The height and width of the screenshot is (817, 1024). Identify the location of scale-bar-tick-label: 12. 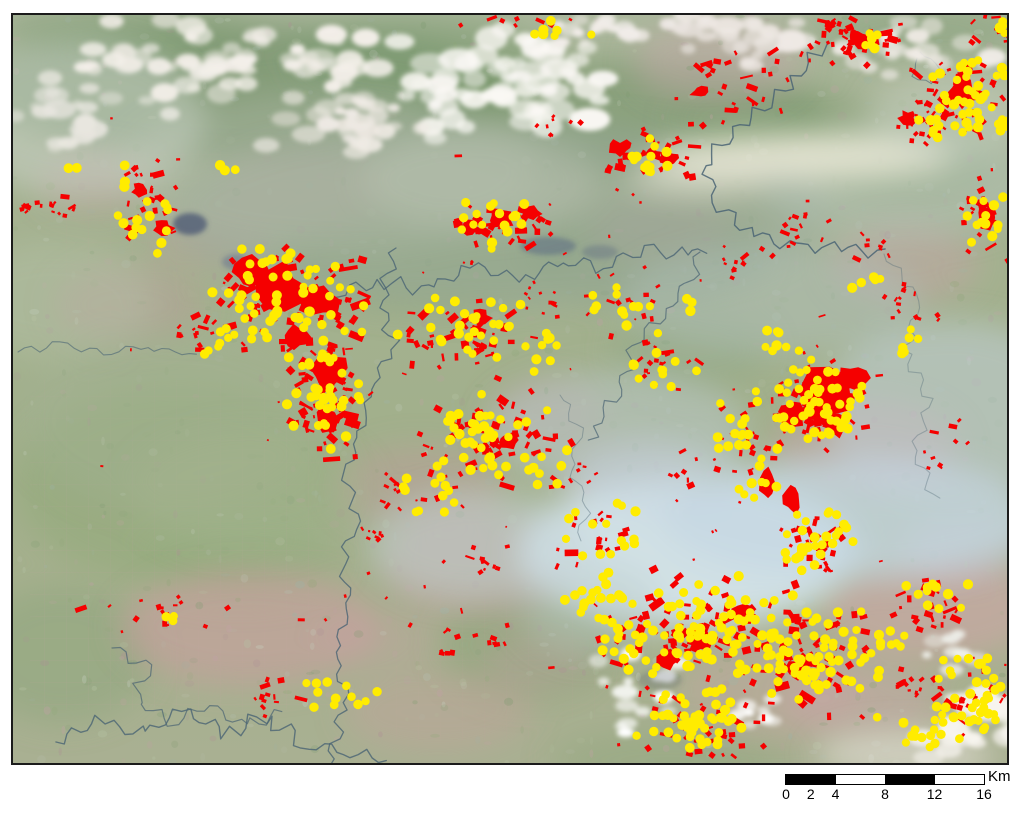
(934, 794).